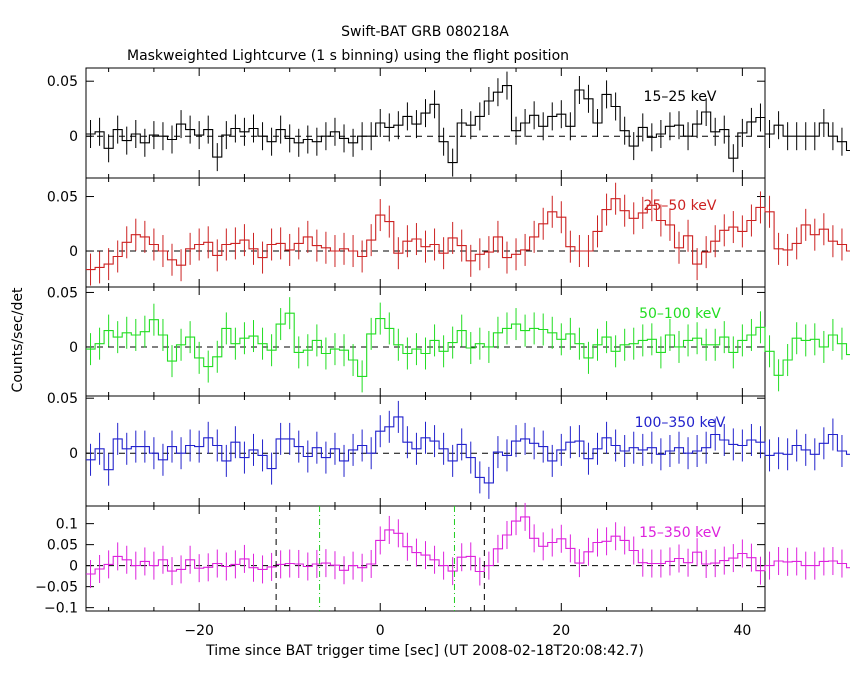 The image size is (850, 680). What do you see at coordinates (680, 423) in the screenshot?
I see `band-label: 100–350 keV` at bounding box center [680, 423].